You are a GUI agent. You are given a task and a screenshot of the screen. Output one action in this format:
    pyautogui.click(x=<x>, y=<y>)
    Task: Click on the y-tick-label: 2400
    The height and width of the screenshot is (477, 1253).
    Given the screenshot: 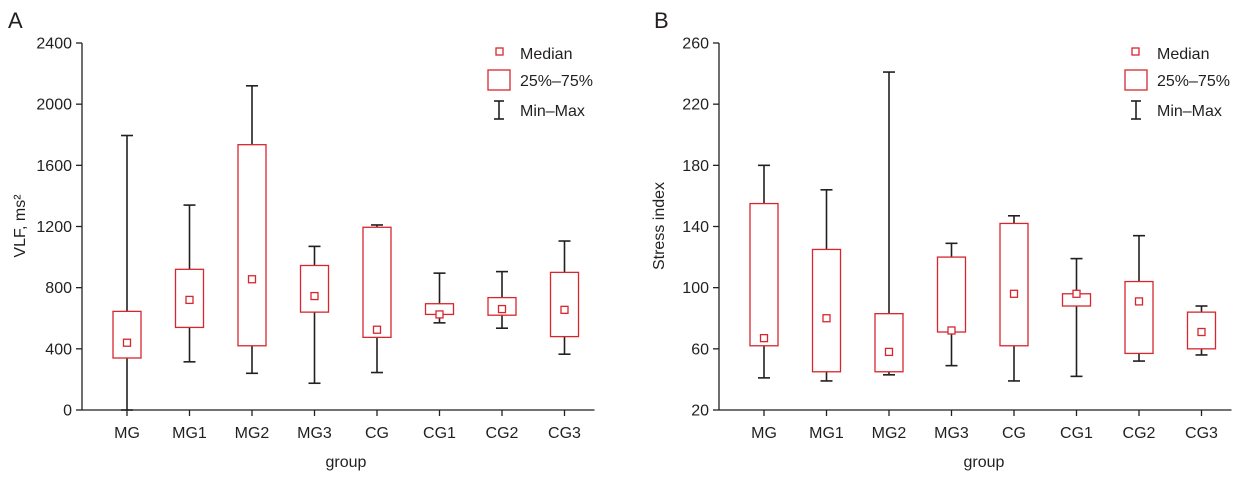 What is the action you would take?
    pyautogui.click(x=54, y=44)
    